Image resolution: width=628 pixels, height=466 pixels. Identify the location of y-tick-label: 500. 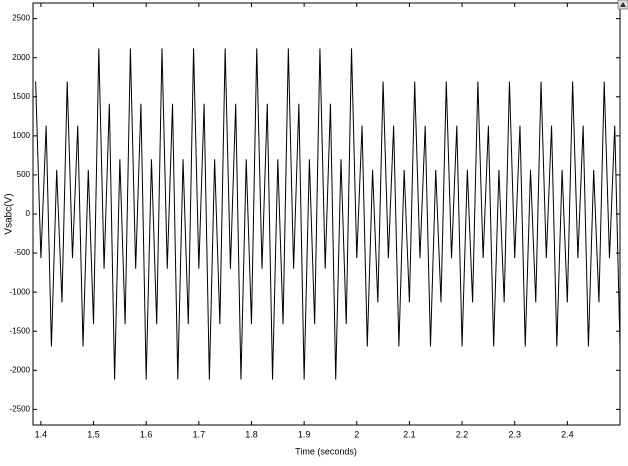
(24, 174).